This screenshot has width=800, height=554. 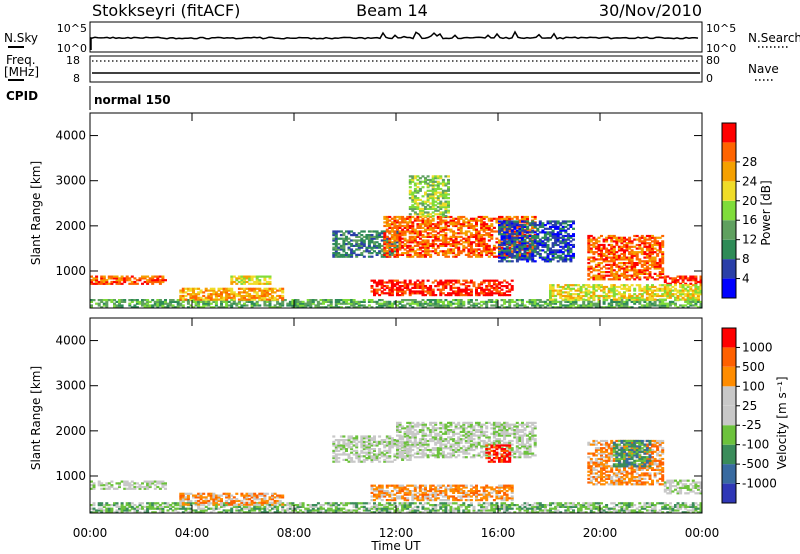 What do you see at coordinates (713, 60) in the screenshot?
I see `nave-tick-top: 80` at bounding box center [713, 60].